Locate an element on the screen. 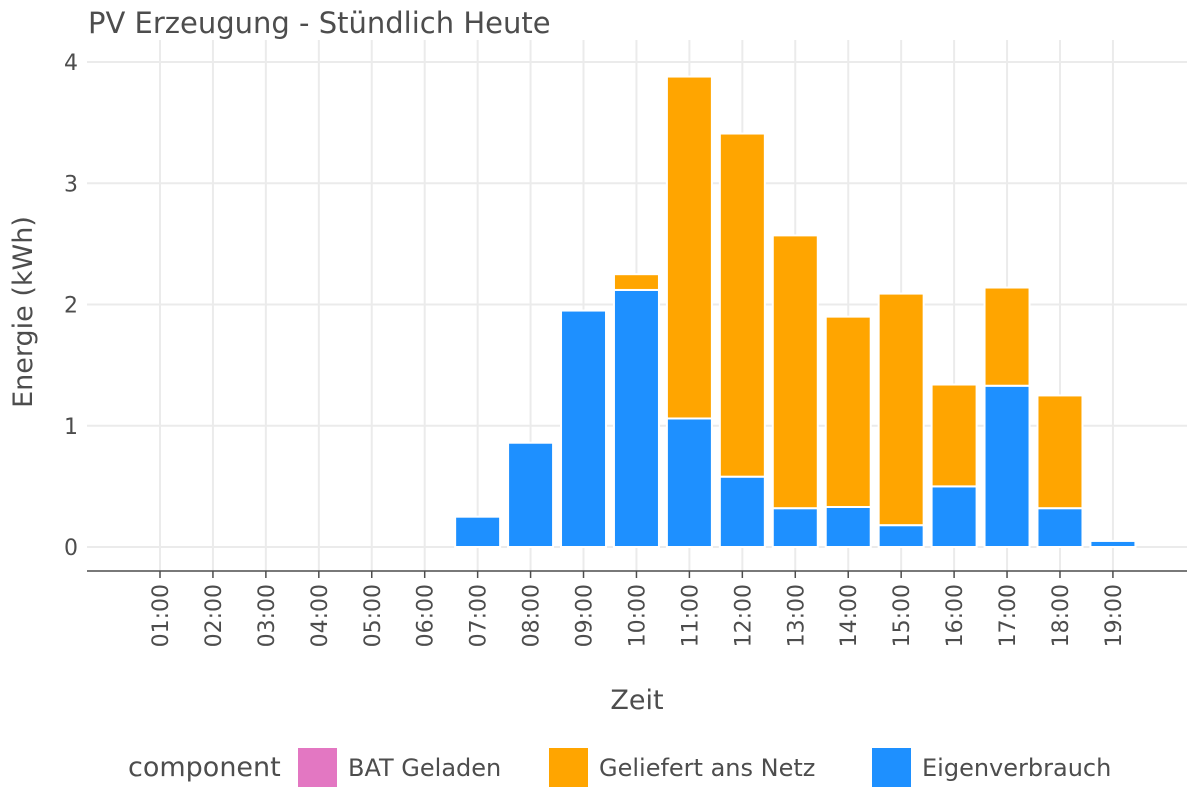  y-tick-label: 2 is located at coordinates (71, 306).